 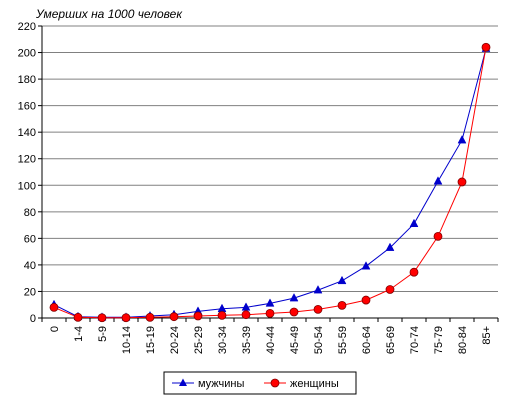 What do you see at coordinates (415, 340) in the screenshot?
I see `x-tick-label: 70-74` at bounding box center [415, 340].